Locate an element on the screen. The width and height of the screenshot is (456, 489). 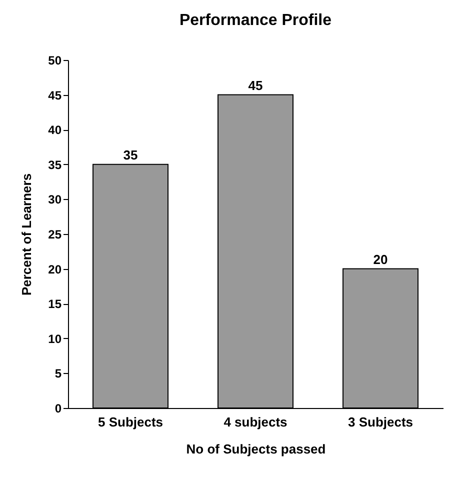
y-tick-label: 30 is located at coordinates (55, 199).